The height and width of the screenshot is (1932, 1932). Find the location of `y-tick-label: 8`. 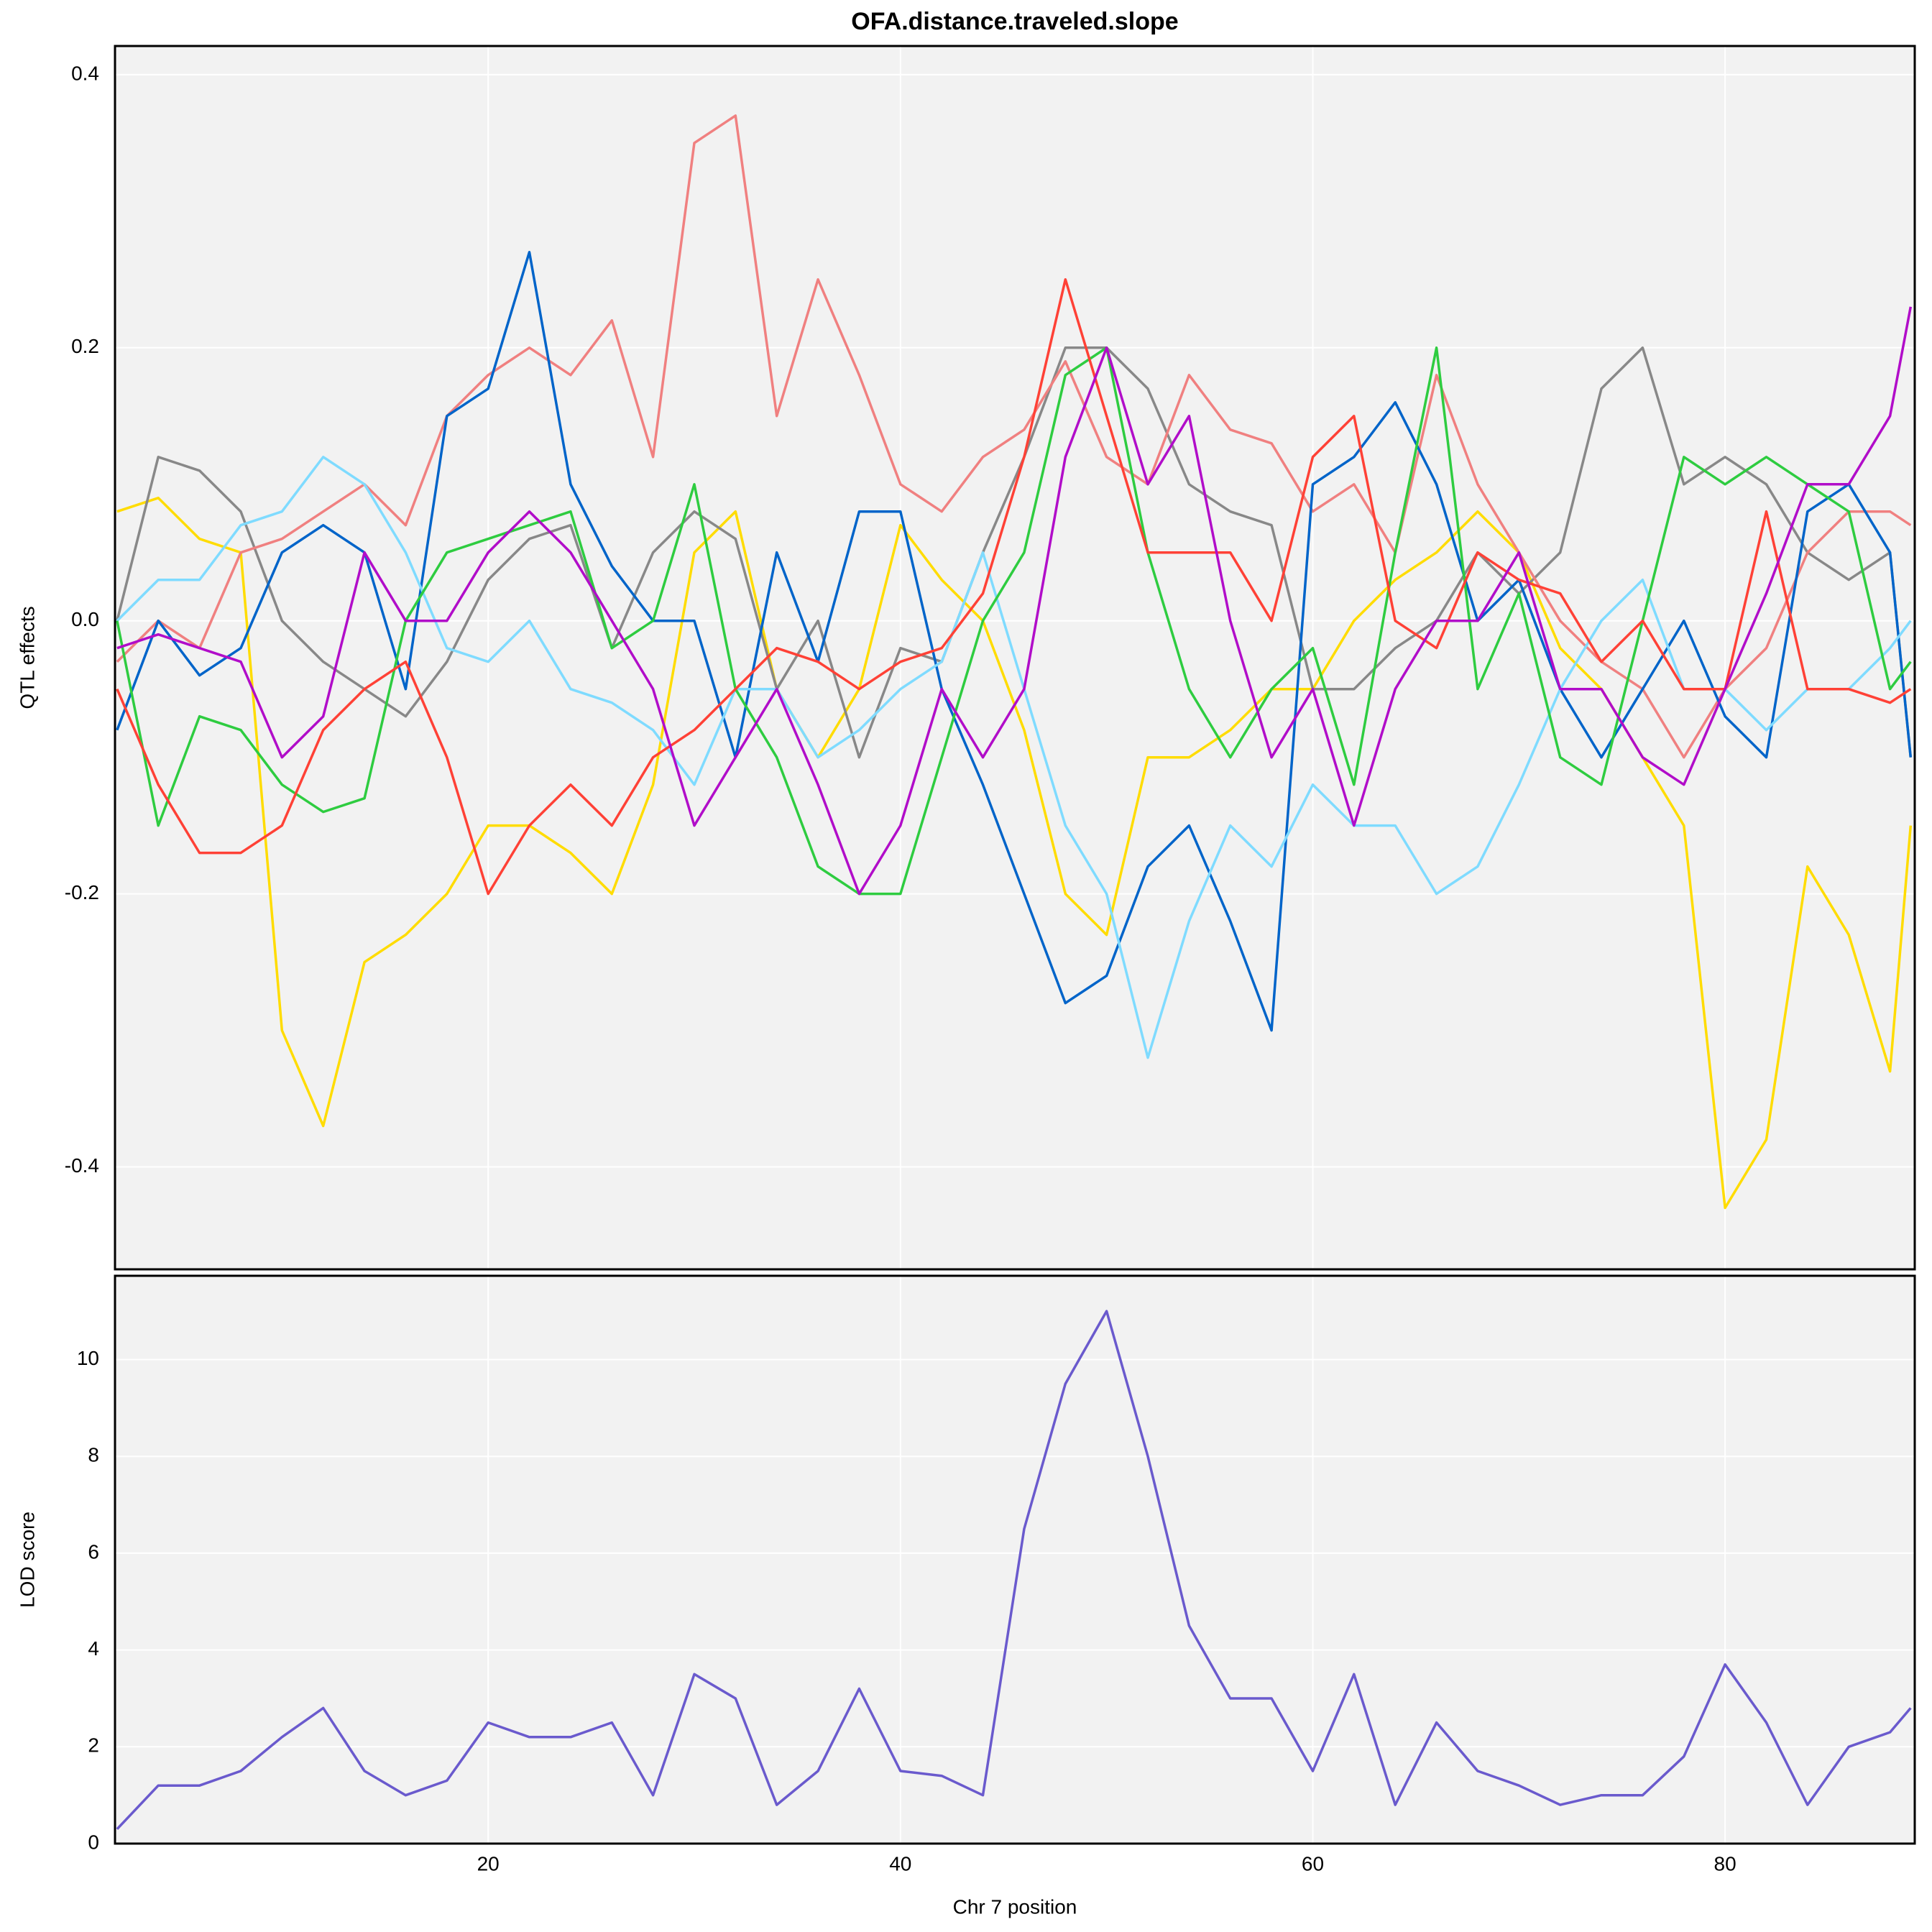

y-tick-label: 8 is located at coordinates (93, 1455).